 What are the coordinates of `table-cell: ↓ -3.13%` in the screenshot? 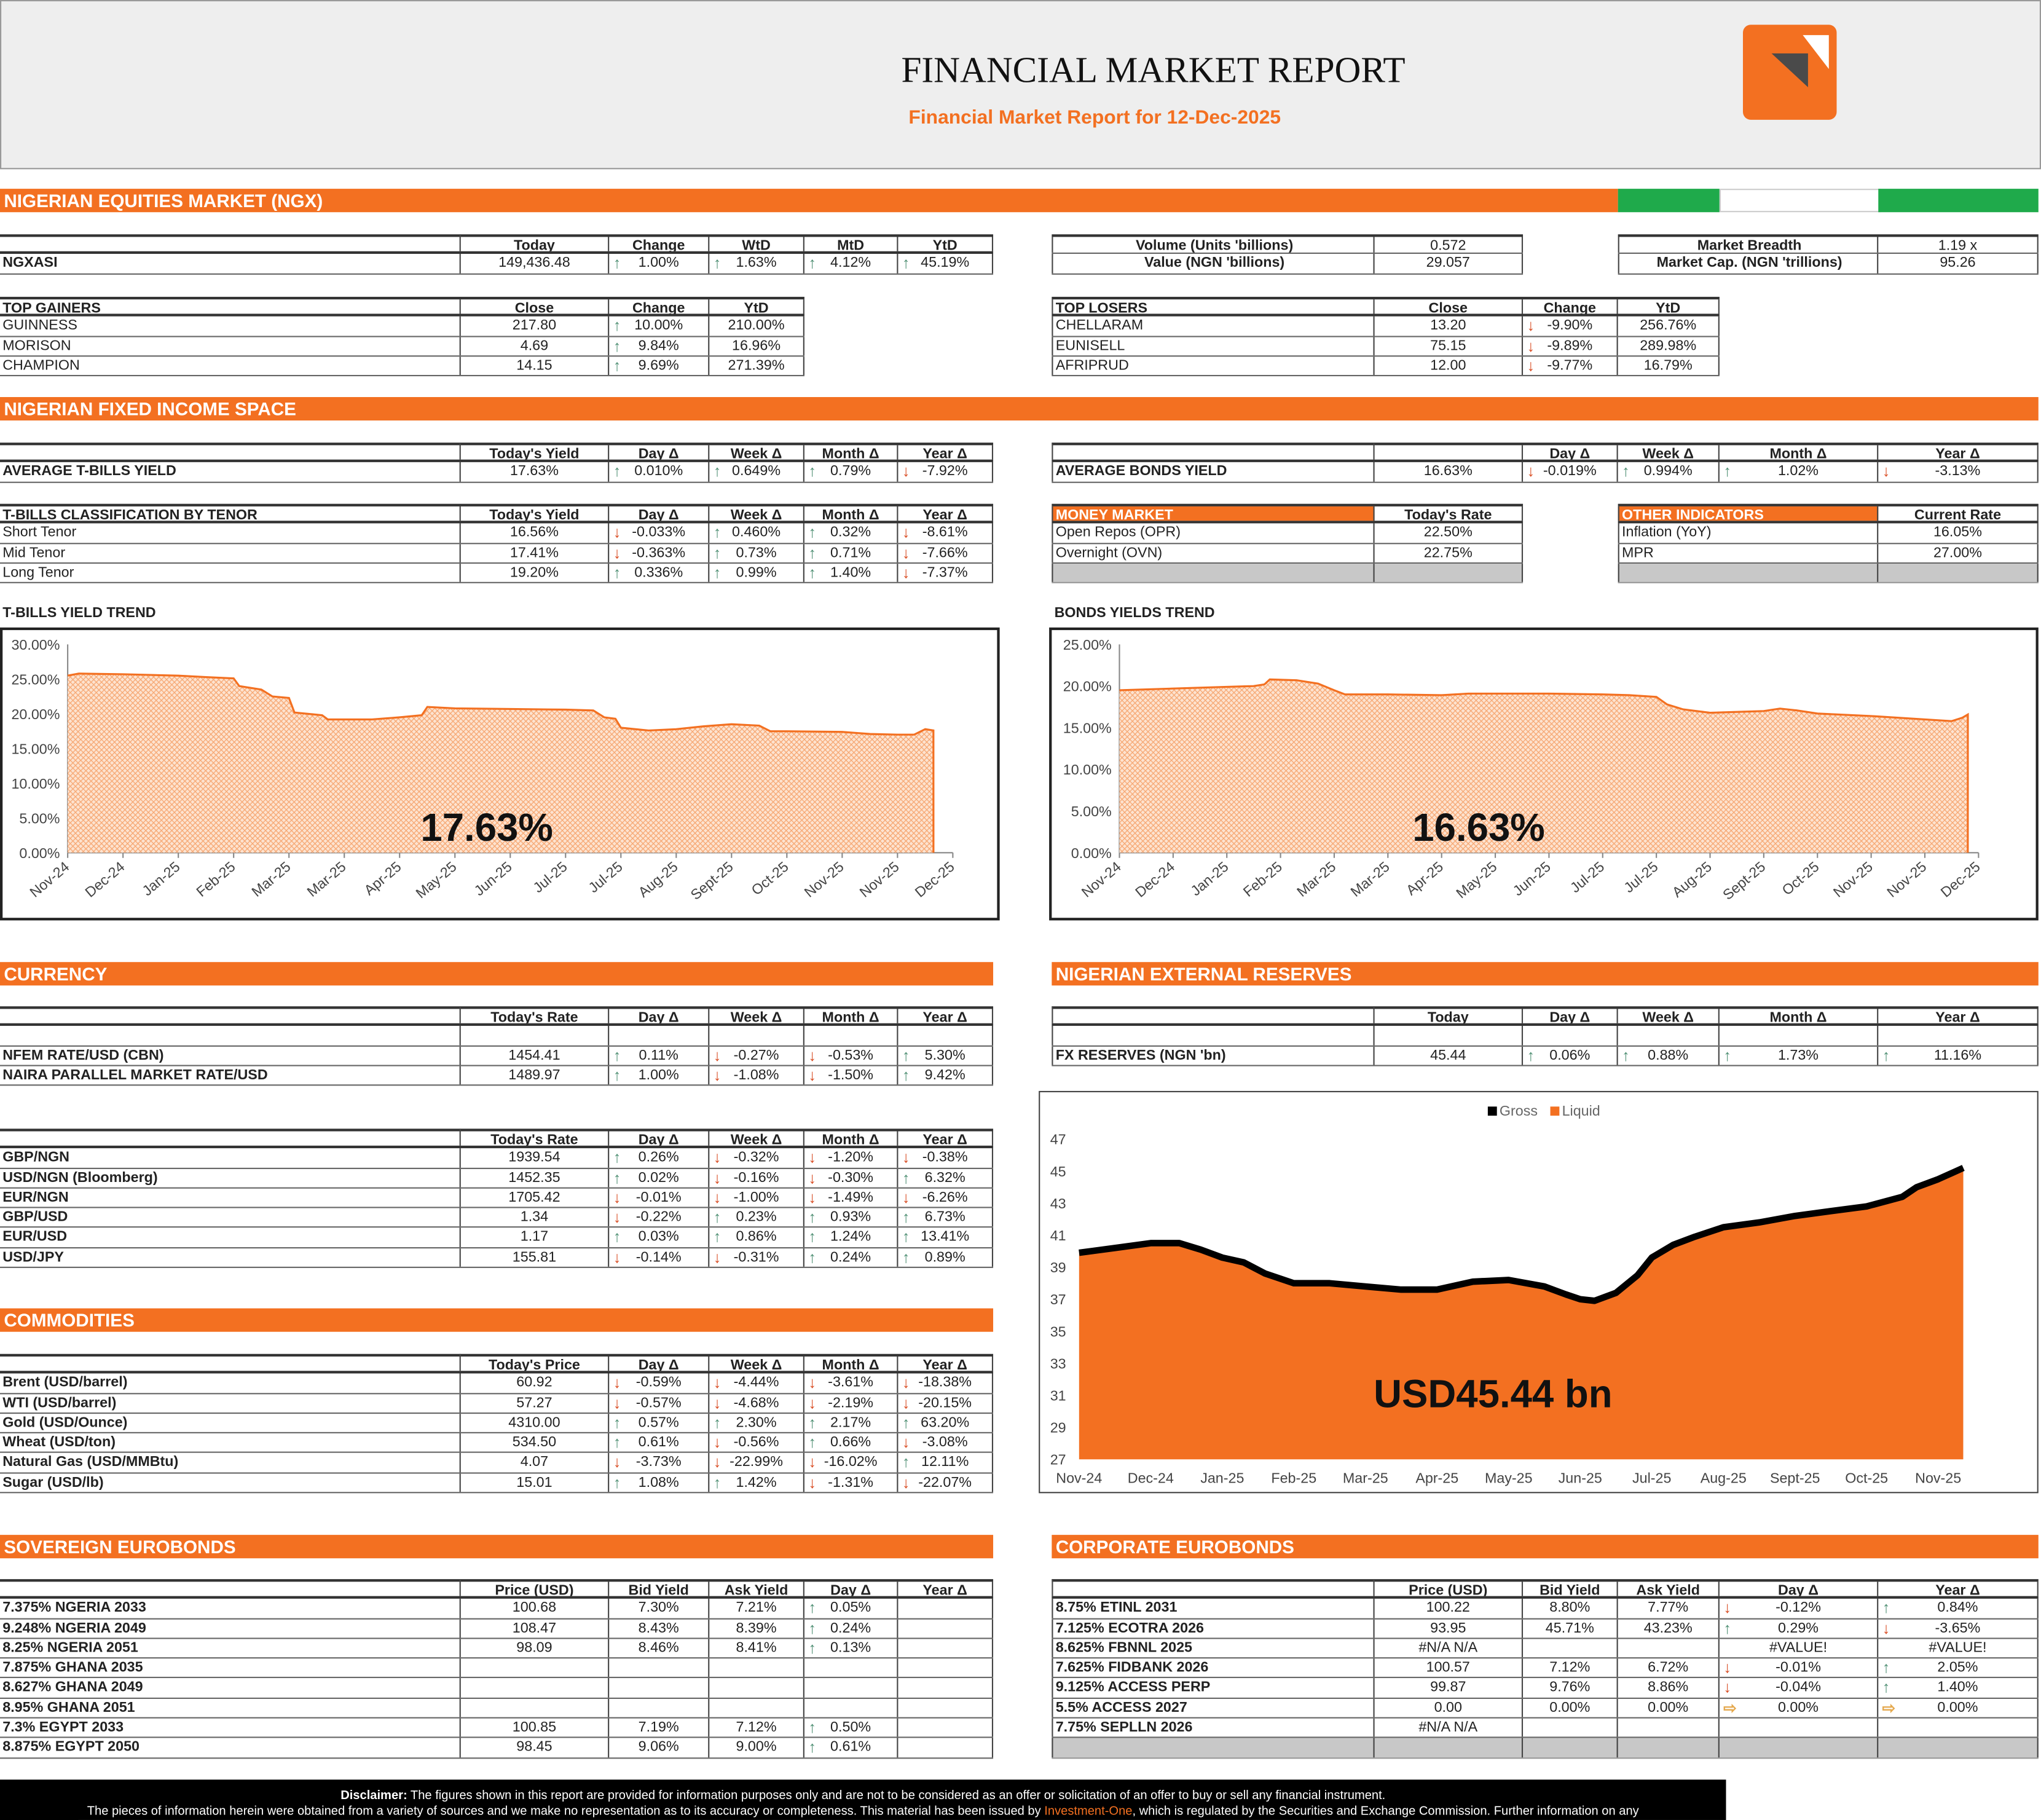 It's located at (1958, 471).